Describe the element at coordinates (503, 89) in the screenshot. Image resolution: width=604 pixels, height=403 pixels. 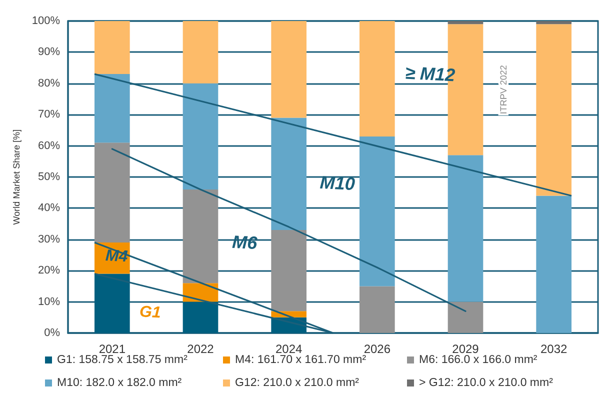
I see `annotation: ITRPV 2022` at that location.